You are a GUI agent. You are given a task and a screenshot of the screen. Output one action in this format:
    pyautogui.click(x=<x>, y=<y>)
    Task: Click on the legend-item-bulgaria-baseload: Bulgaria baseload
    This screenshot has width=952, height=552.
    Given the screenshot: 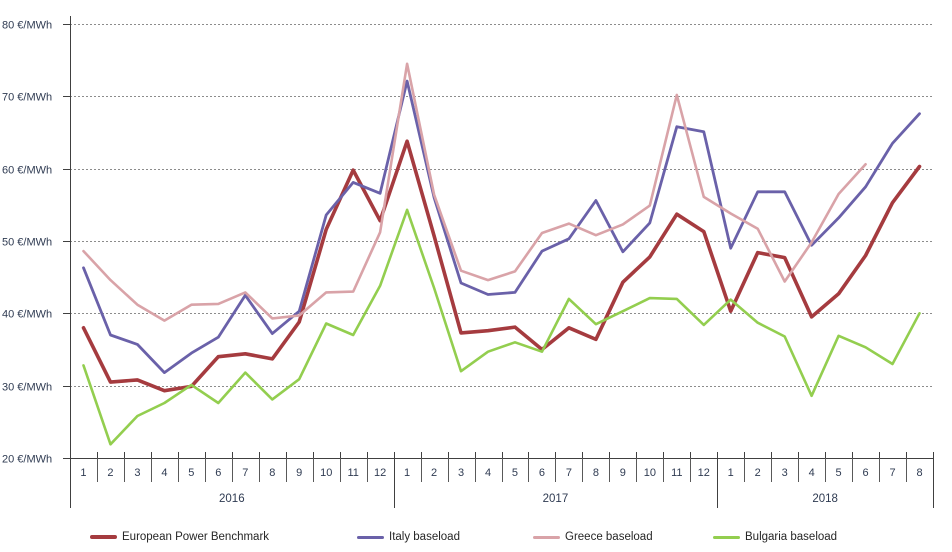 What is the action you would take?
    pyautogui.click(x=775, y=537)
    